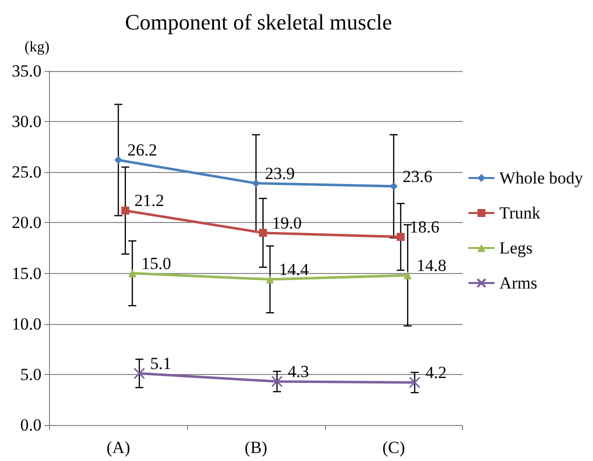 This screenshot has width=593, height=461. What do you see at coordinates (37, 48) in the screenshot?
I see `y-axis-title: (kg)` at bounding box center [37, 48].